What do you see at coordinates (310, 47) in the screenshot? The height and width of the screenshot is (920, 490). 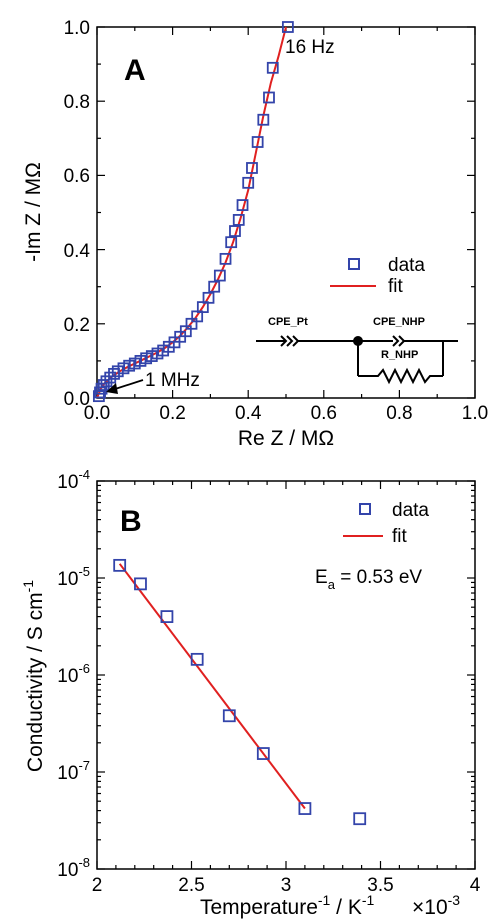 I see `annotation-16hz: 16 Hz` at bounding box center [310, 47].